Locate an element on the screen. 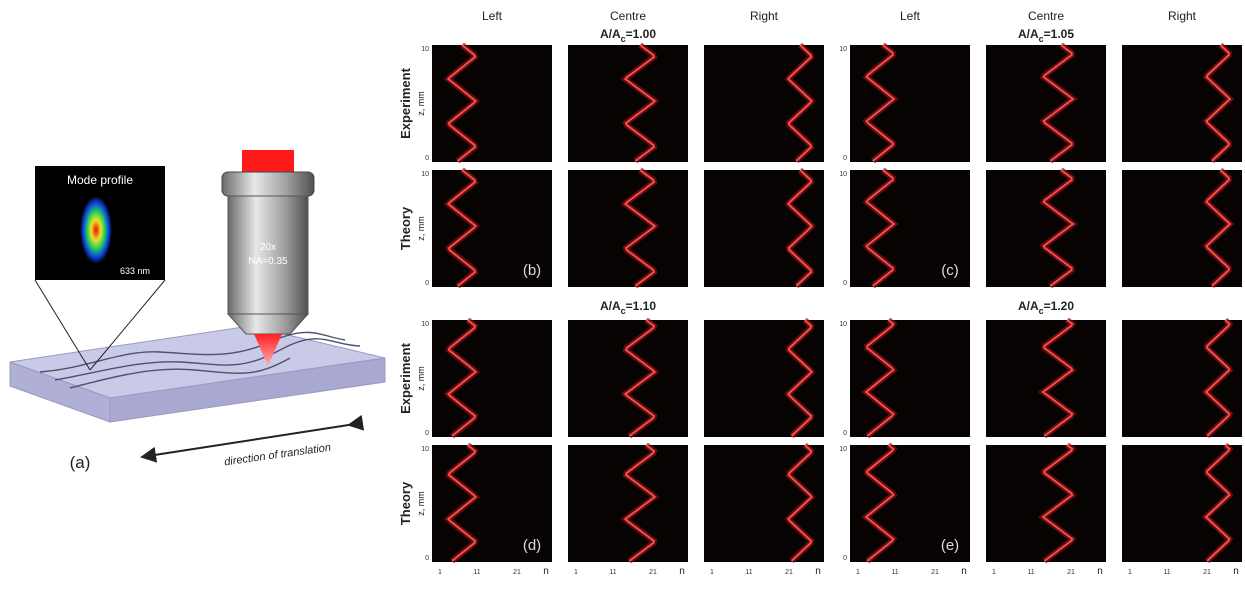 The width and height of the screenshot is (1245, 590). objective-tip is located at coordinates (268, 324).